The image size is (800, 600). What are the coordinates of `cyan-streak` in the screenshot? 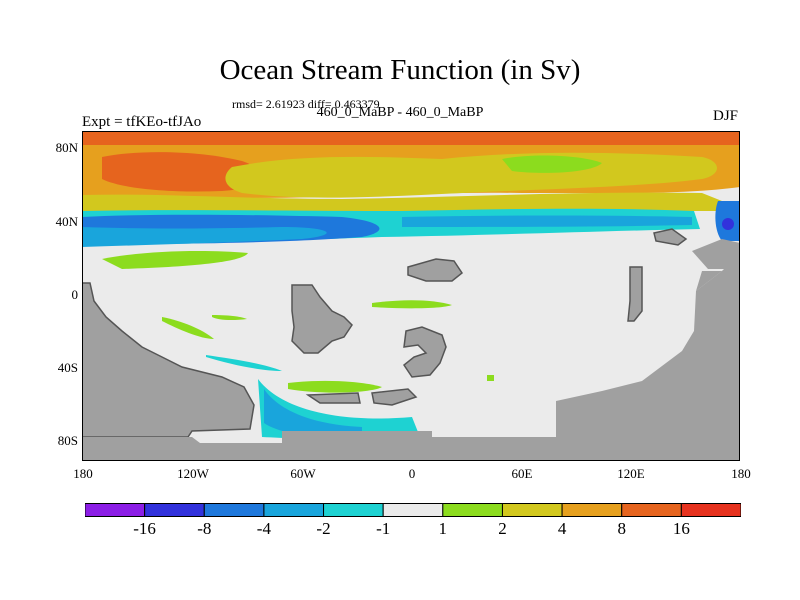 It's located at (547, 221).